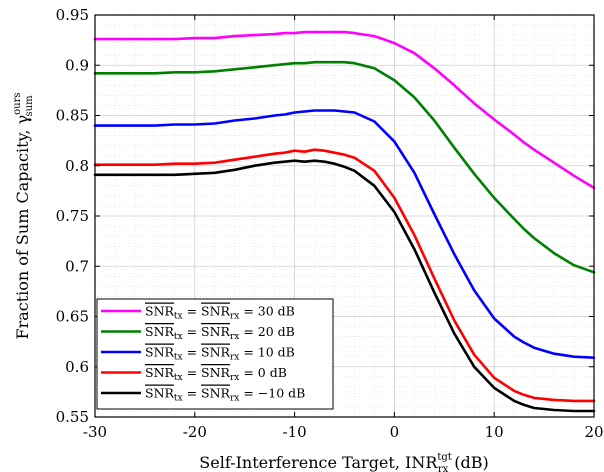 The height and width of the screenshot is (472, 604). I want to click on legend-label: SNRtx = SNRrx = 30 dB, so click(220, 313).